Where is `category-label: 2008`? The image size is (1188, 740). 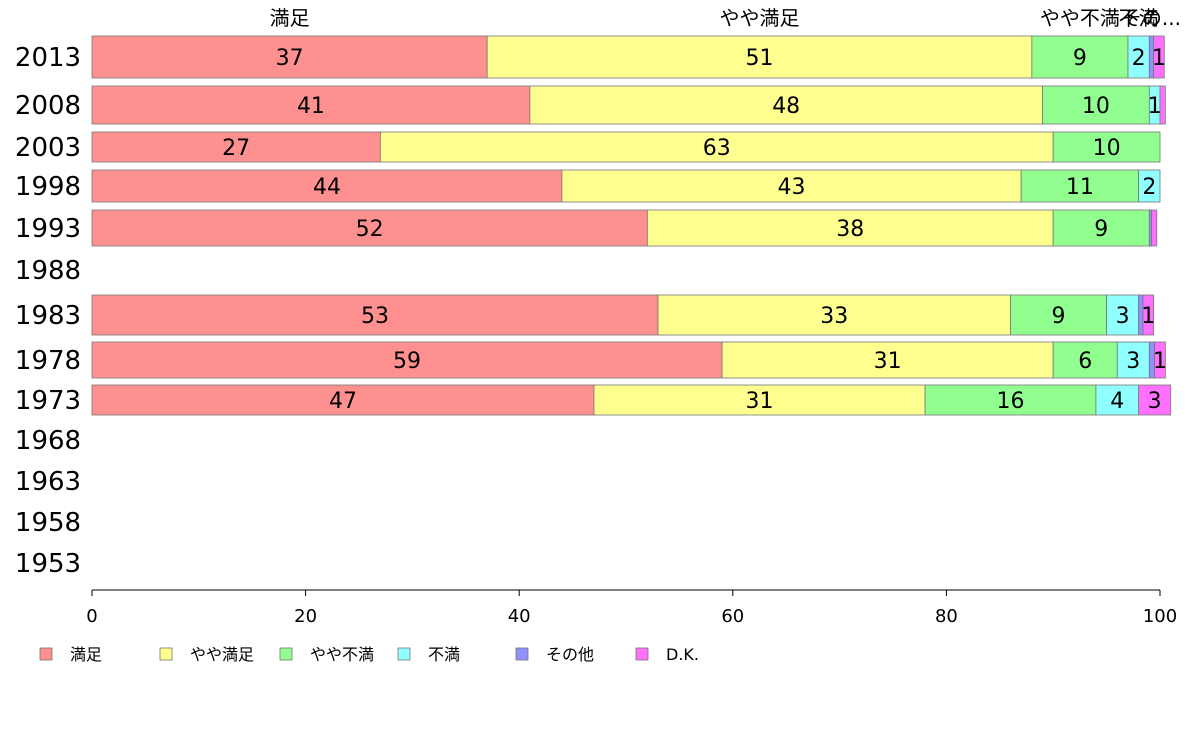 category-label: 2008 is located at coordinates (48, 106).